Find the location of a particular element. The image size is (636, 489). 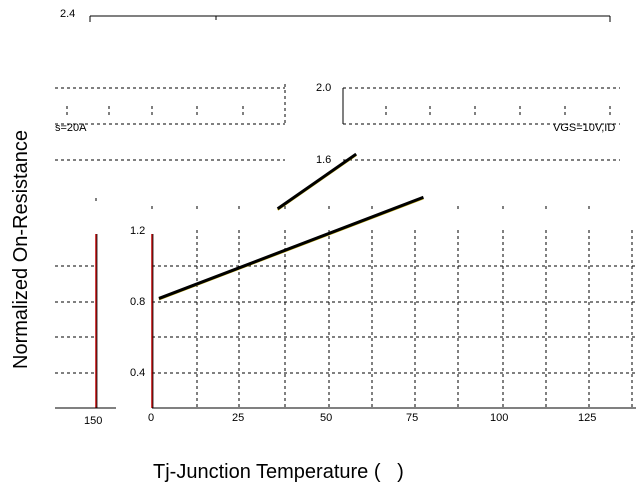

series-layer is located at coordinates (291, 226).